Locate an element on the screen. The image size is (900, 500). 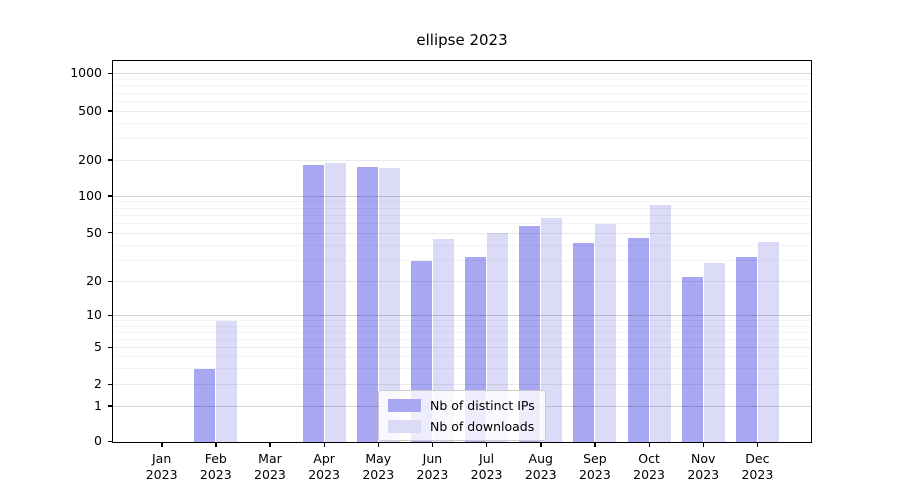
legend-item-downloads: Nb of downloads is located at coordinates (462, 426).